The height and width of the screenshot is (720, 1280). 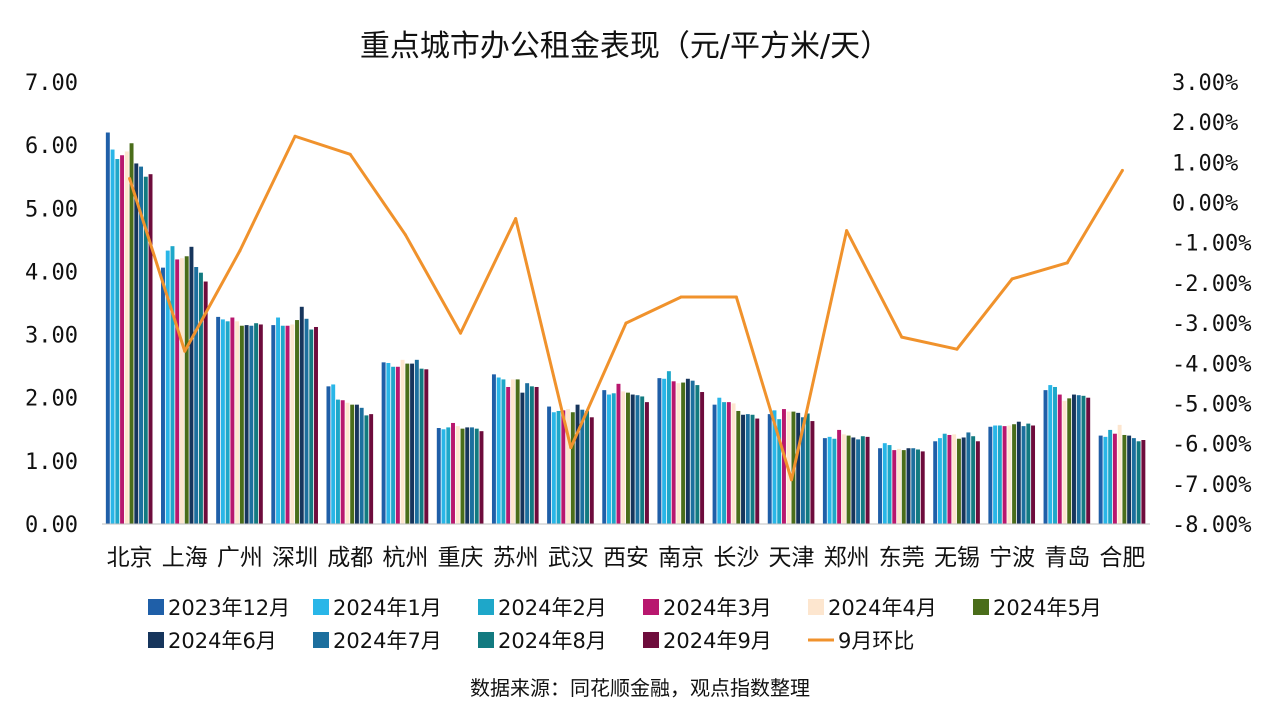 I want to click on left-tick-label: 4.00, so click(x=51, y=272).